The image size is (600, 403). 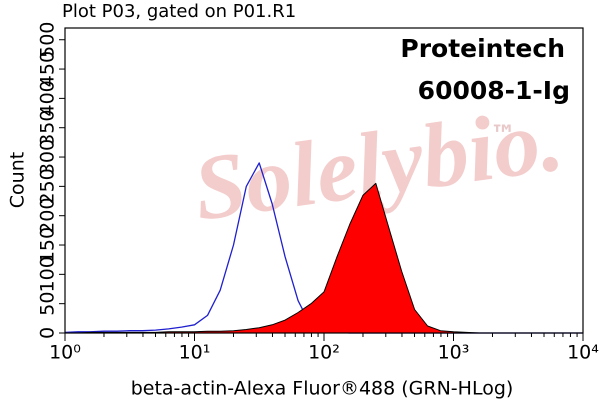 What do you see at coordinates (48, 245) in the screenshot?
I see `y-tick-label: 150` at bounding box center [48, 245].